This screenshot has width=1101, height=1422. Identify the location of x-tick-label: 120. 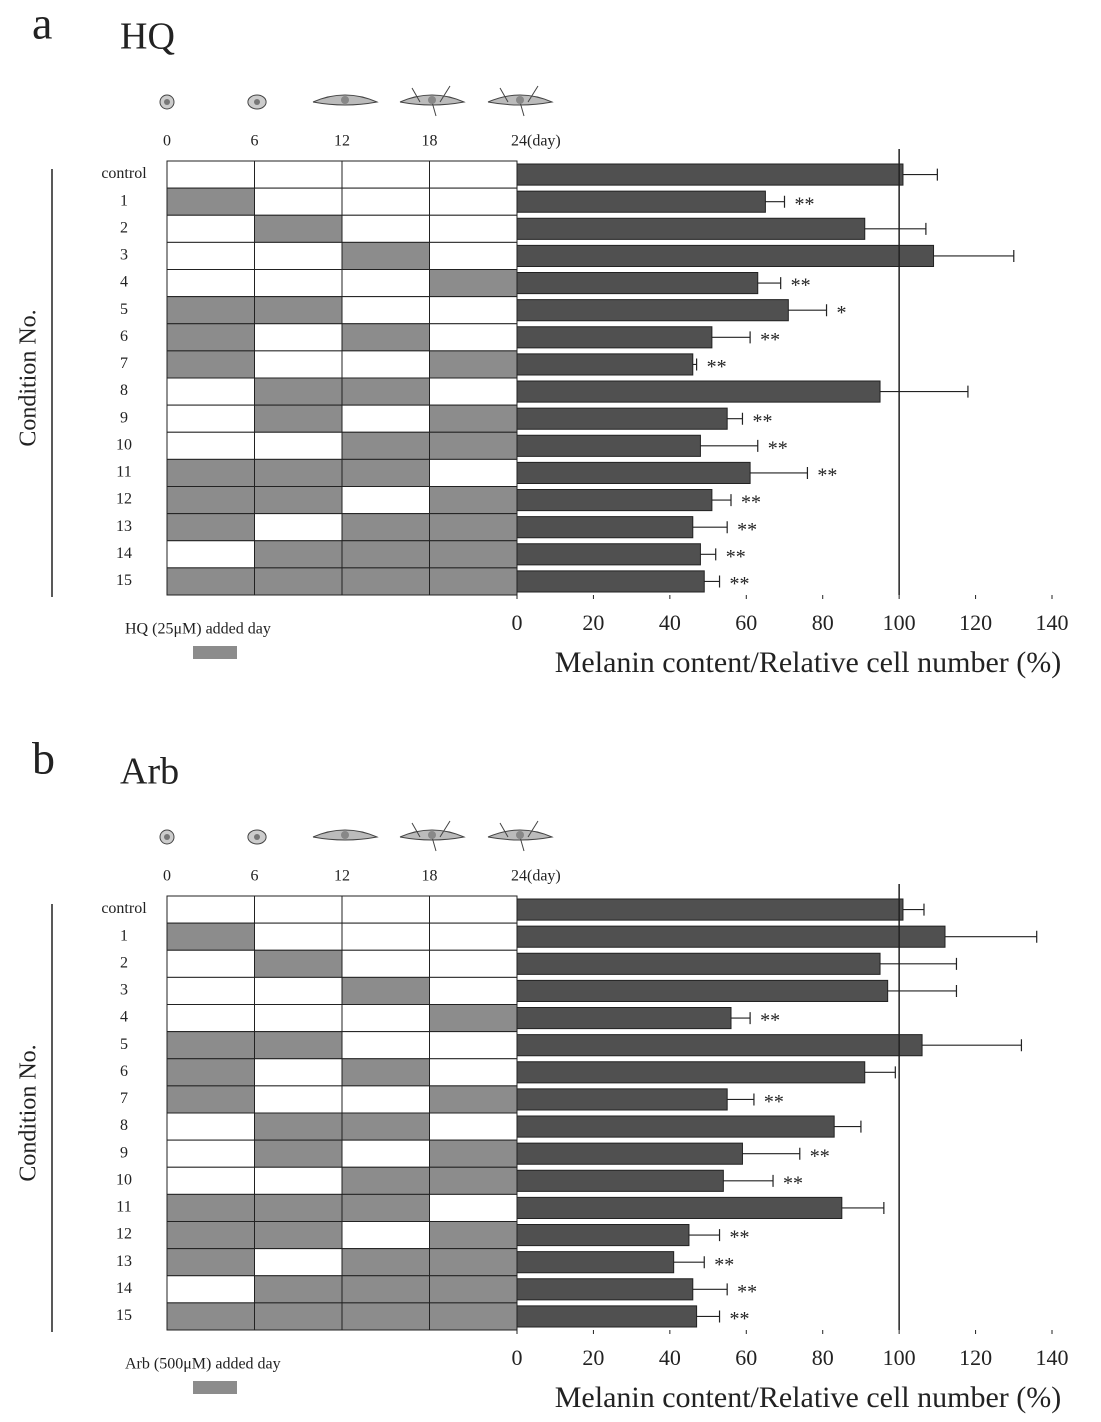
(975, 1357).